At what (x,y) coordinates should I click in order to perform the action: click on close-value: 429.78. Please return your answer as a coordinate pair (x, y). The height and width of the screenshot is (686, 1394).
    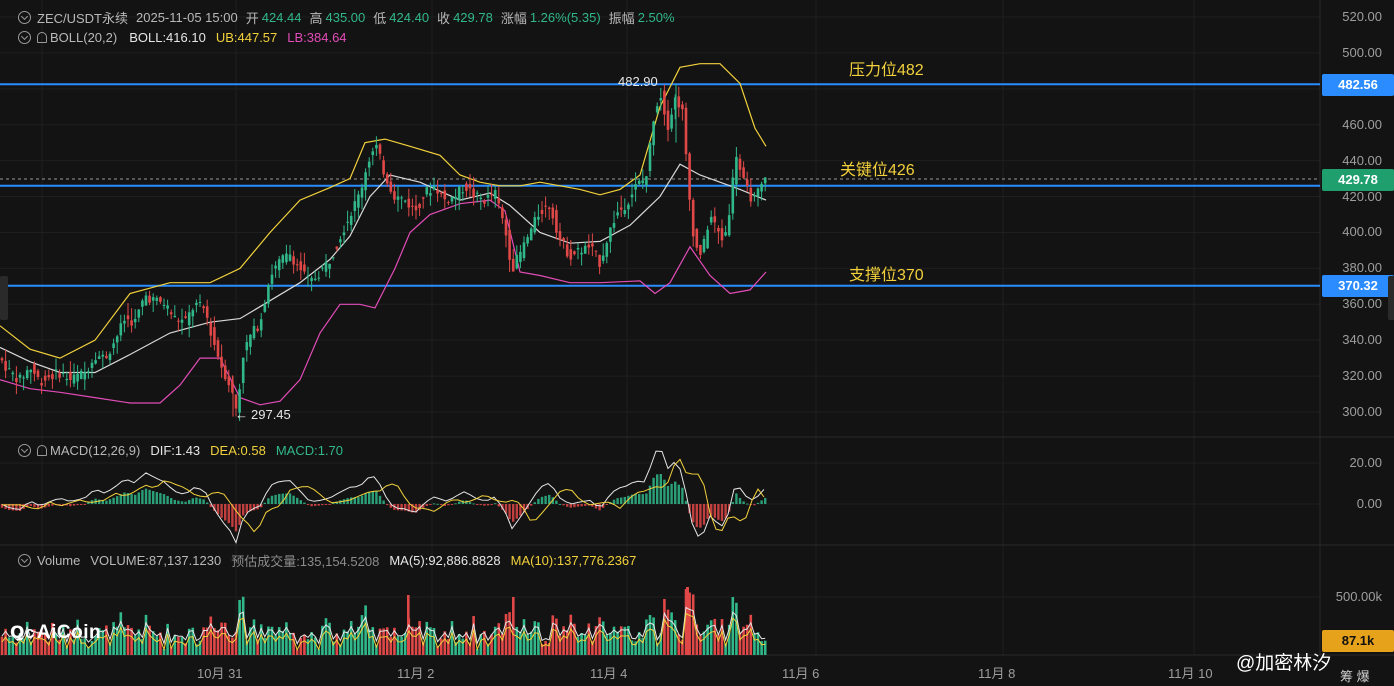
    Looking at the image, I should click on (473, 17).